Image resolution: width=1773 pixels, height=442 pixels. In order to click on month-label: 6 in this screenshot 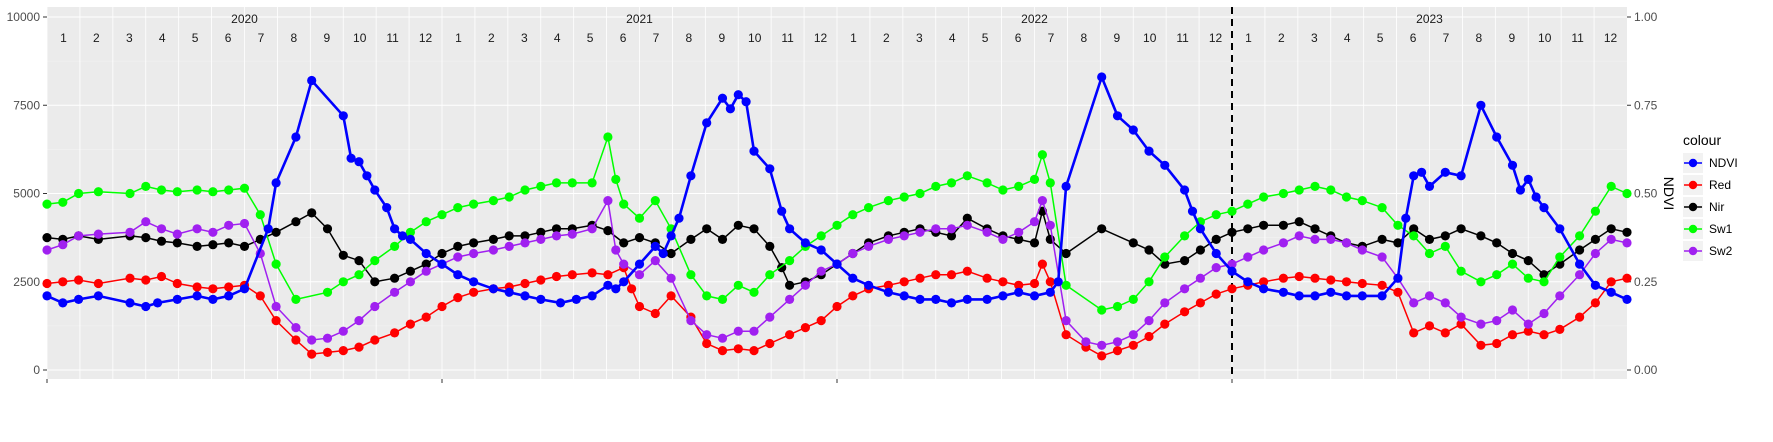, I will do `click(623, 38)`.